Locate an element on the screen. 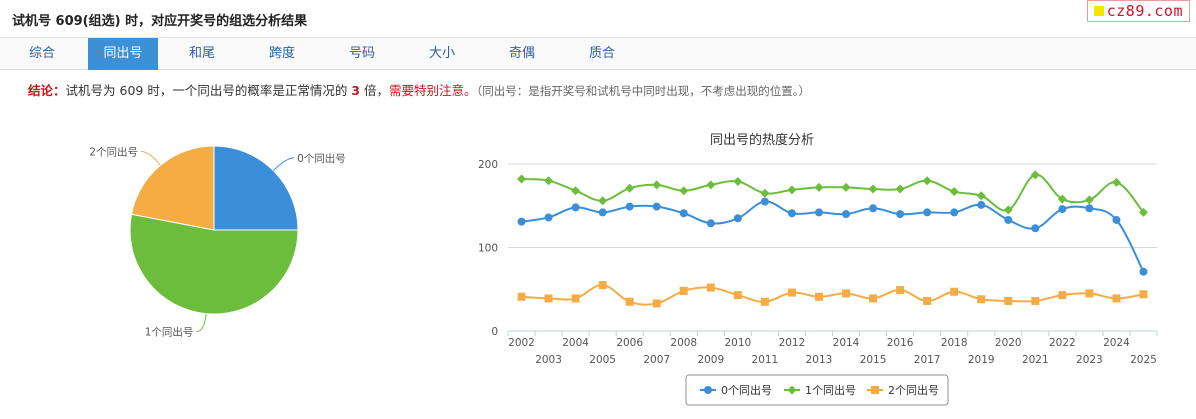 The width and height of the screenshot is (1196, 419). x-tick-label: 2020 is located at coordinates (1008, 343).